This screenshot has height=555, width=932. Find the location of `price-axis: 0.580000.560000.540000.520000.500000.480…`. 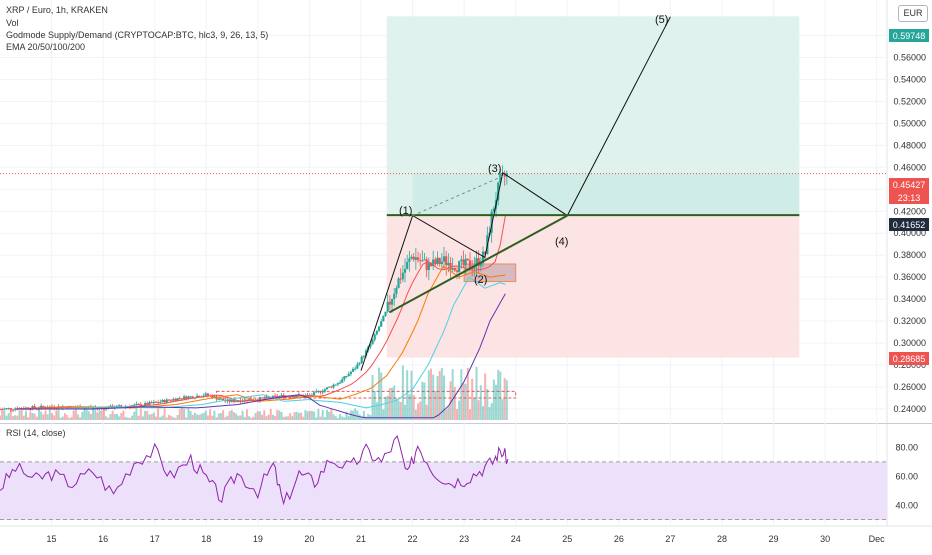

price-axis: 0.580000.560000.540000.520000.500000.480… is located at coordinates (909, 270).